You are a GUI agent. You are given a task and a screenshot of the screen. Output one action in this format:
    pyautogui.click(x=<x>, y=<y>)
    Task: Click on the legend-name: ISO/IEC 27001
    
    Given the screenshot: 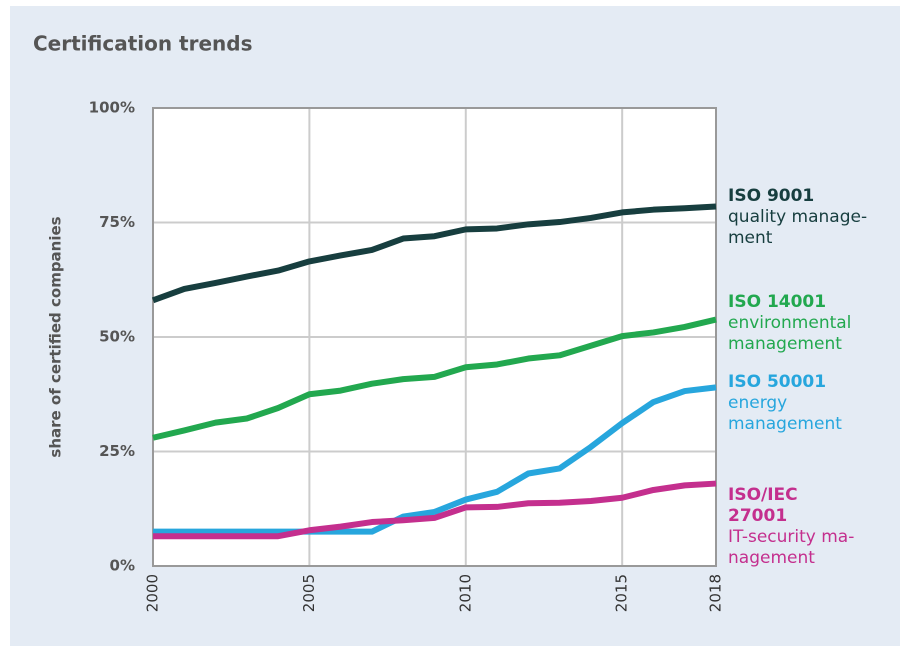 What is the action you would take?
    pyautogui.click(x=763, y=505)
    